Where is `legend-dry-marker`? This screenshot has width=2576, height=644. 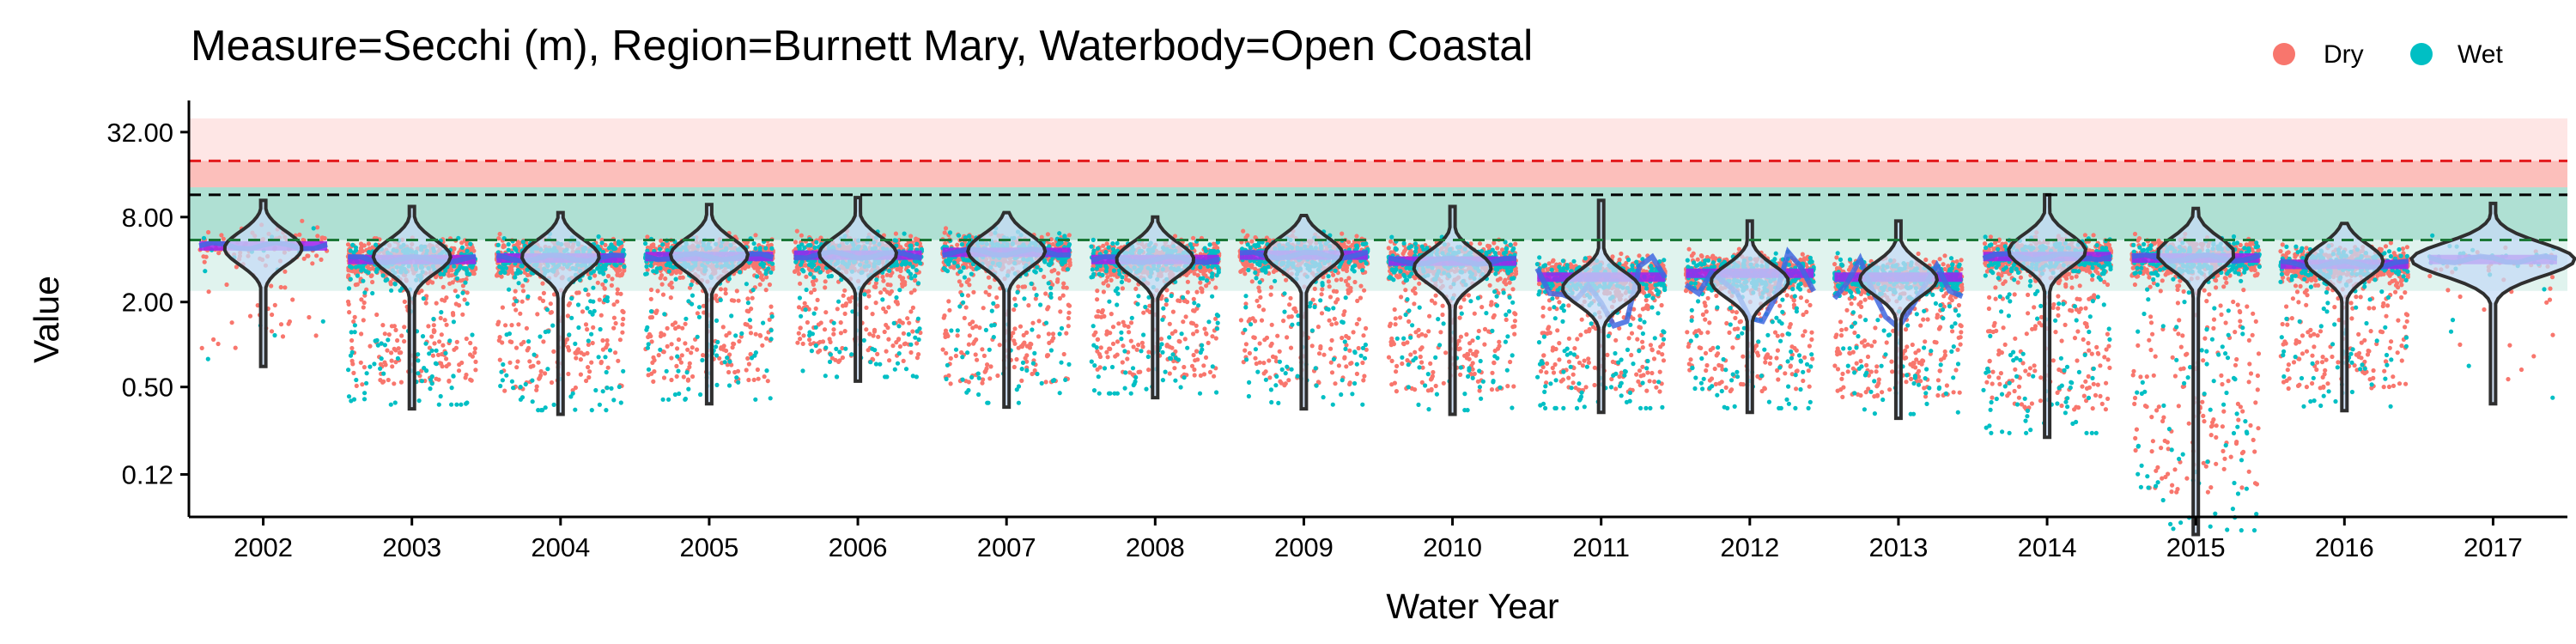 legend-dry-marker is located at coordinates (2284, 54).